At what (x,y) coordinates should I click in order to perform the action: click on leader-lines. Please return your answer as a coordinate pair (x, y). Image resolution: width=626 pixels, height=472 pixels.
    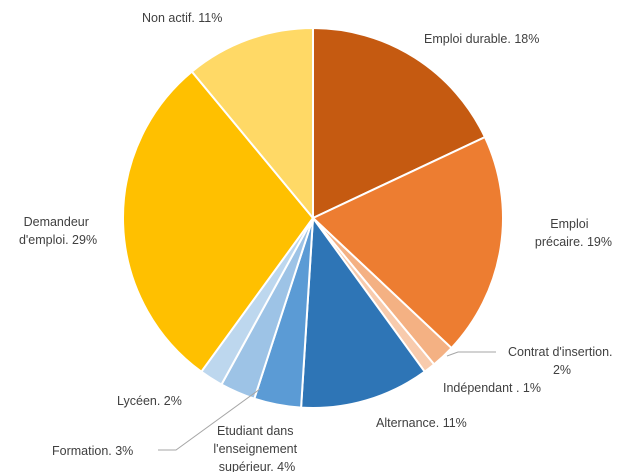
    Looking at the image, I should click on (327, 401).